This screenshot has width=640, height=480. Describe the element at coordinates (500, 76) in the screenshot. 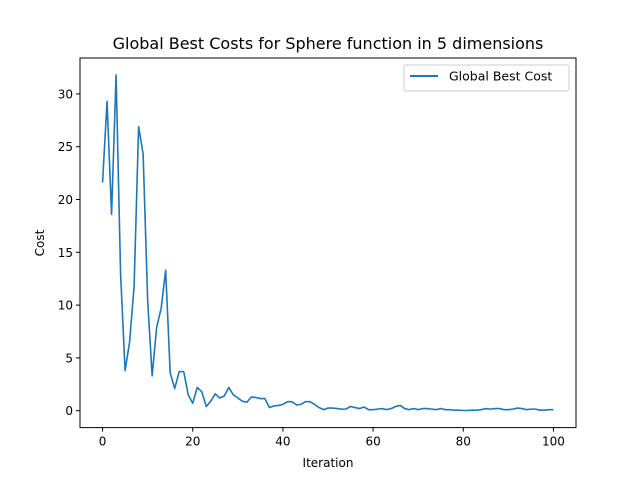

I see `legend-label: Global Best Cost` at that location.